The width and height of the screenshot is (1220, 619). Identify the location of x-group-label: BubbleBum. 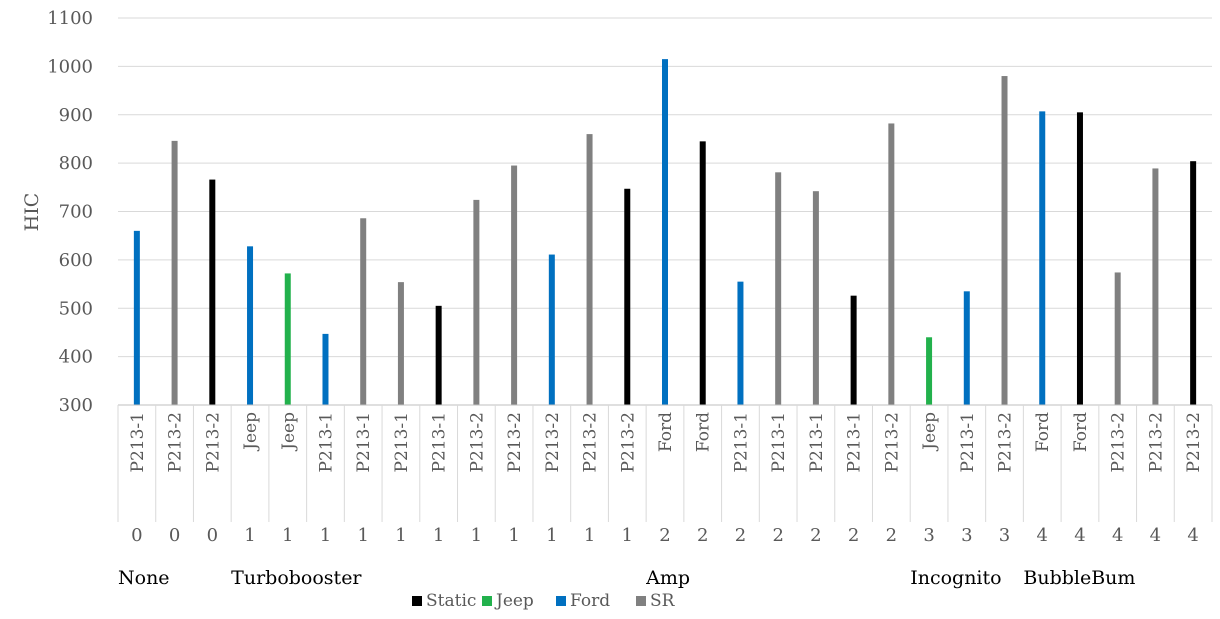
(1079, 578).